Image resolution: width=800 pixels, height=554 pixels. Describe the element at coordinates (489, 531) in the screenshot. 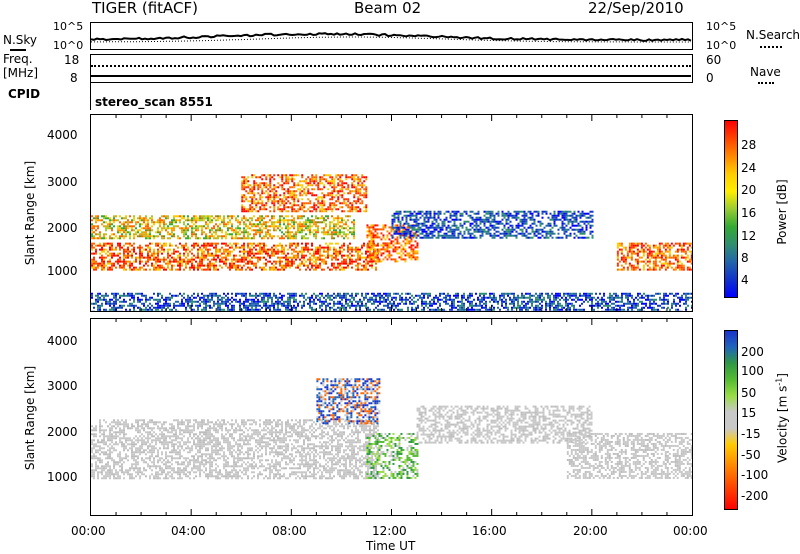

I see `xtick-1600: 16:00` at that location.